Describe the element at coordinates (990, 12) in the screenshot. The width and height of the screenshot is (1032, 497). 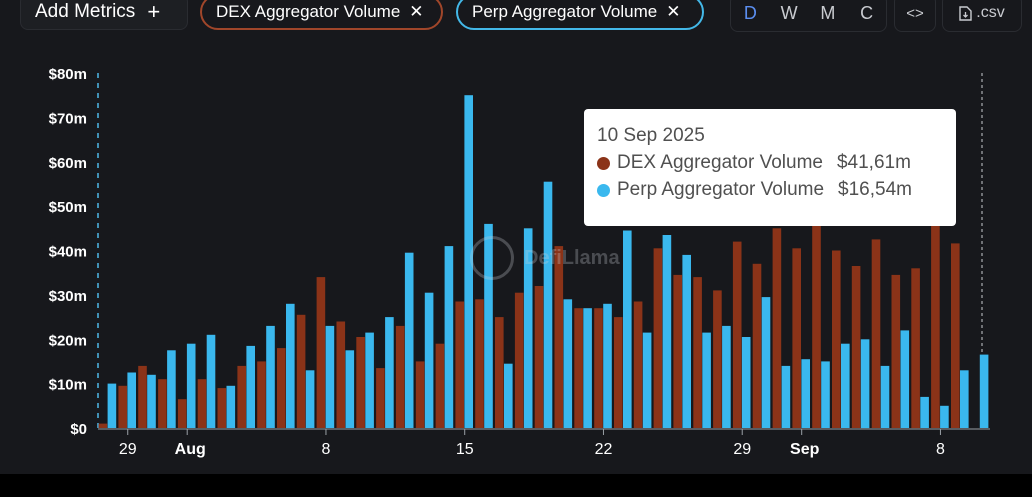
I see `csv-label: .csv` at that location.